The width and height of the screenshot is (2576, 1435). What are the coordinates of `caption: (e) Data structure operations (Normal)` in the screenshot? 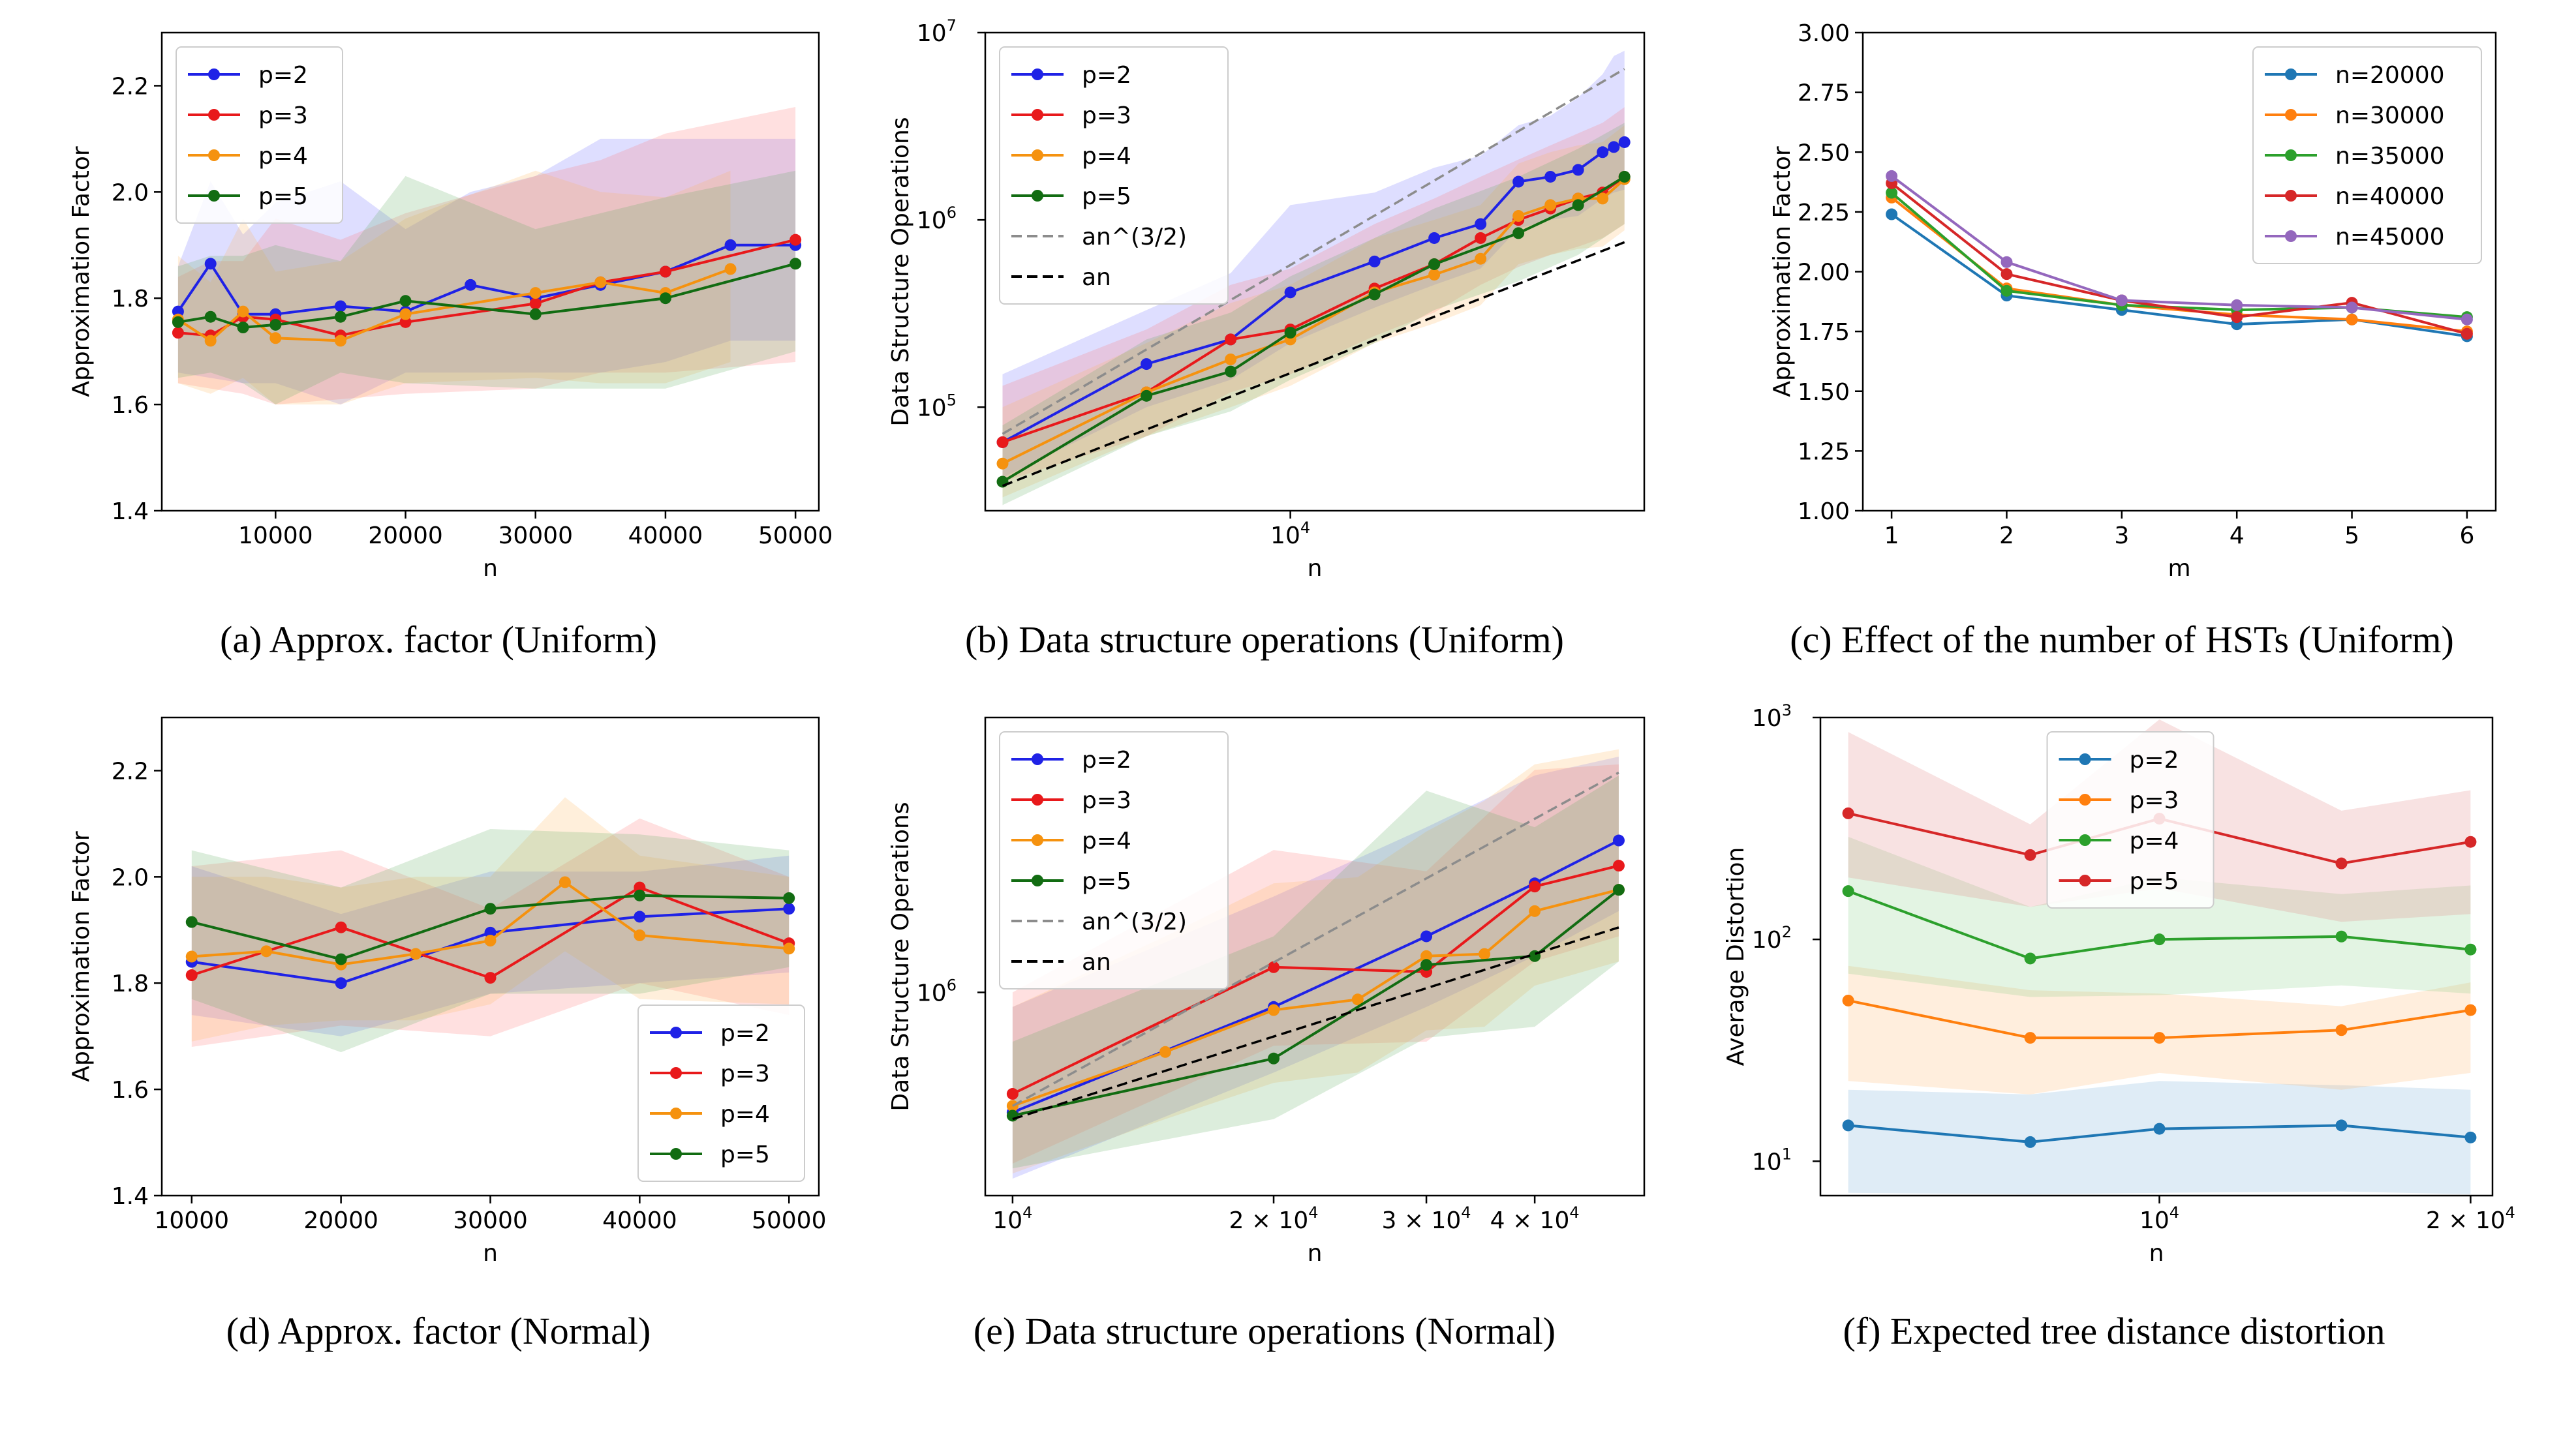 It's located at (1265, 1331).